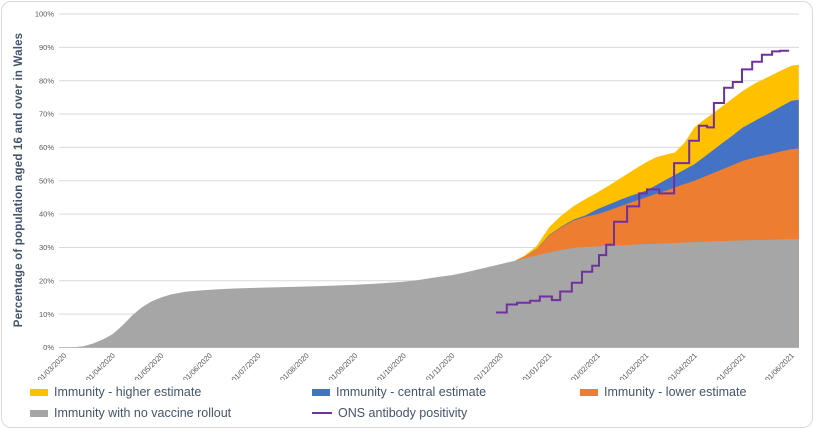 The width and height of the screenshot is (815, 429). What do you see at coordinates (411, 392) in the screenshot?
I see `legend-label: Immunity - central estimate` at bounding box center [411, 392].